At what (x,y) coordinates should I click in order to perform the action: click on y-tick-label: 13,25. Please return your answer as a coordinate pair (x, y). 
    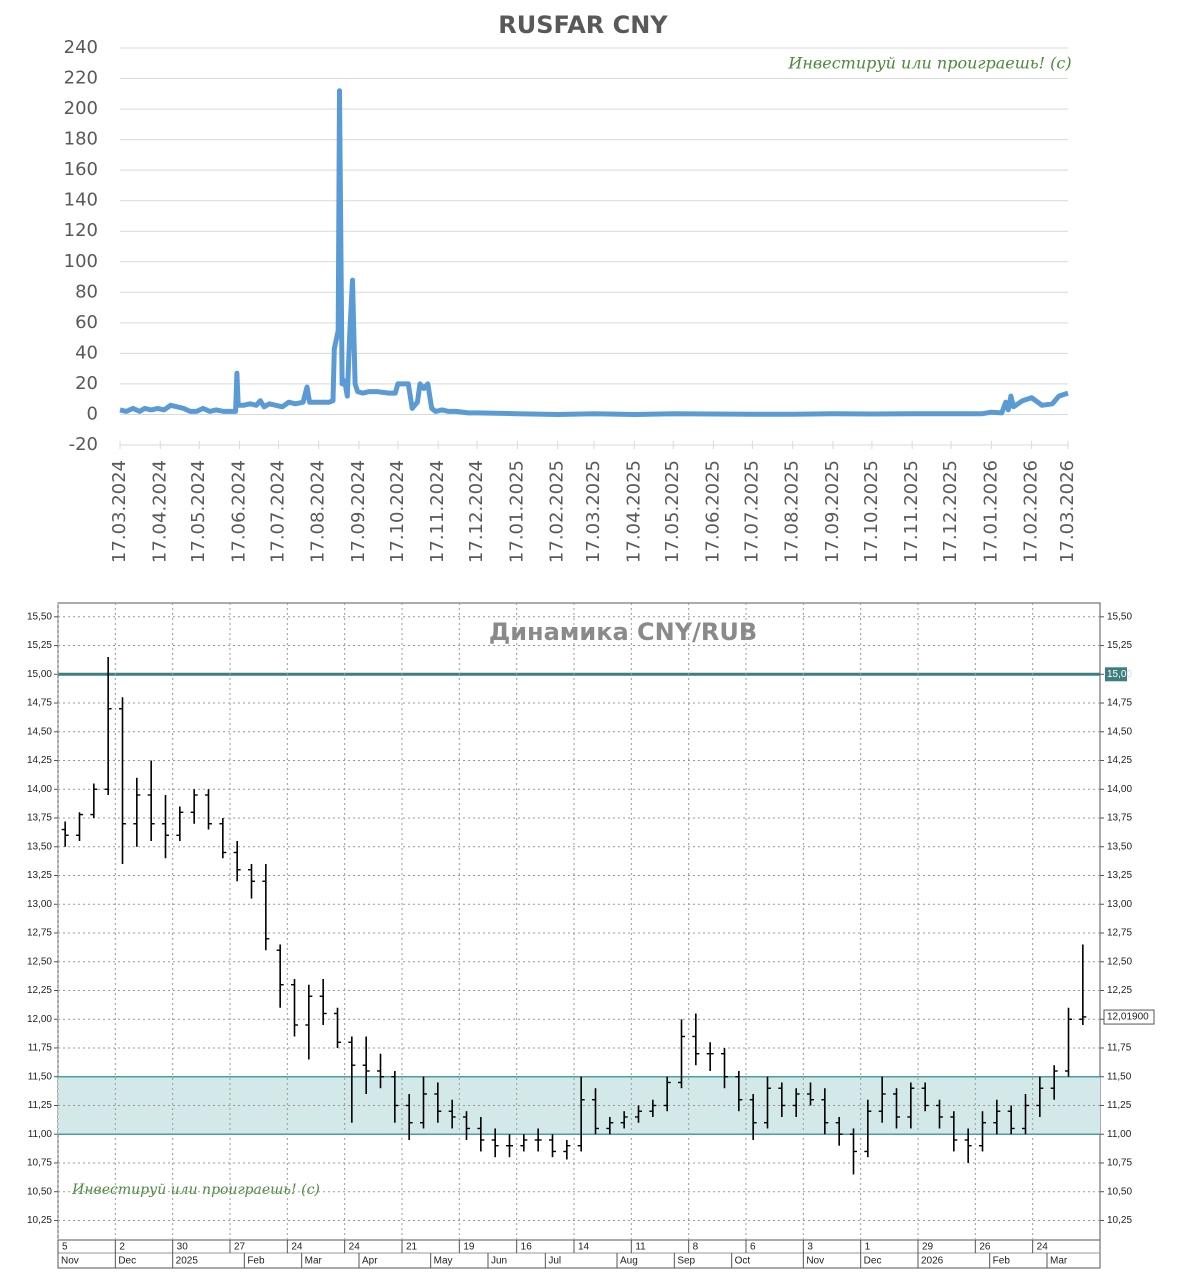
    Looking at the image, I should click on (39, 875).